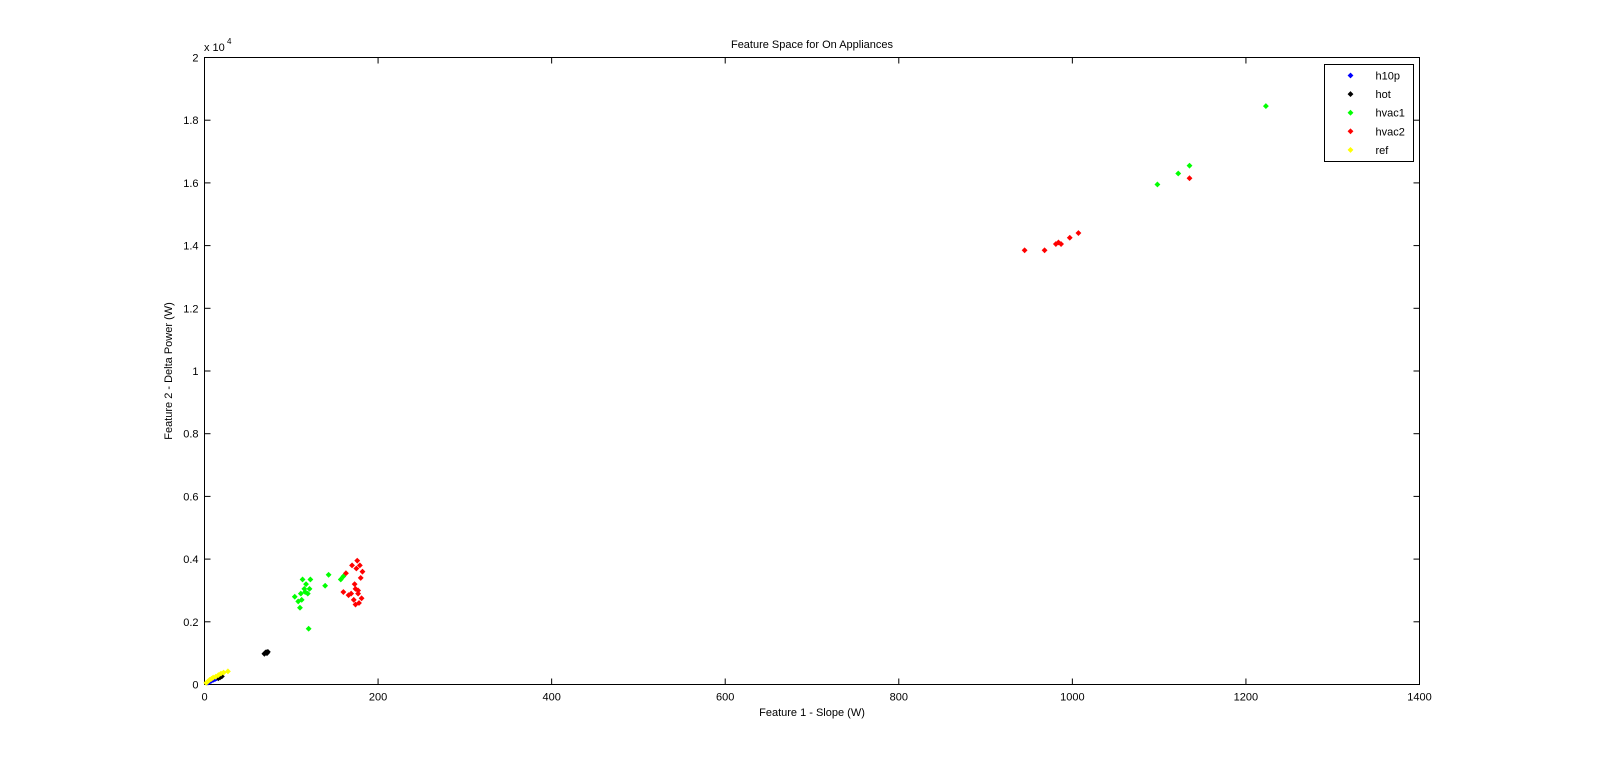 The image size is (1599, 783). I want to click on legend: h10p hot hvac1 hvac2 ref, so click(1369, 113).